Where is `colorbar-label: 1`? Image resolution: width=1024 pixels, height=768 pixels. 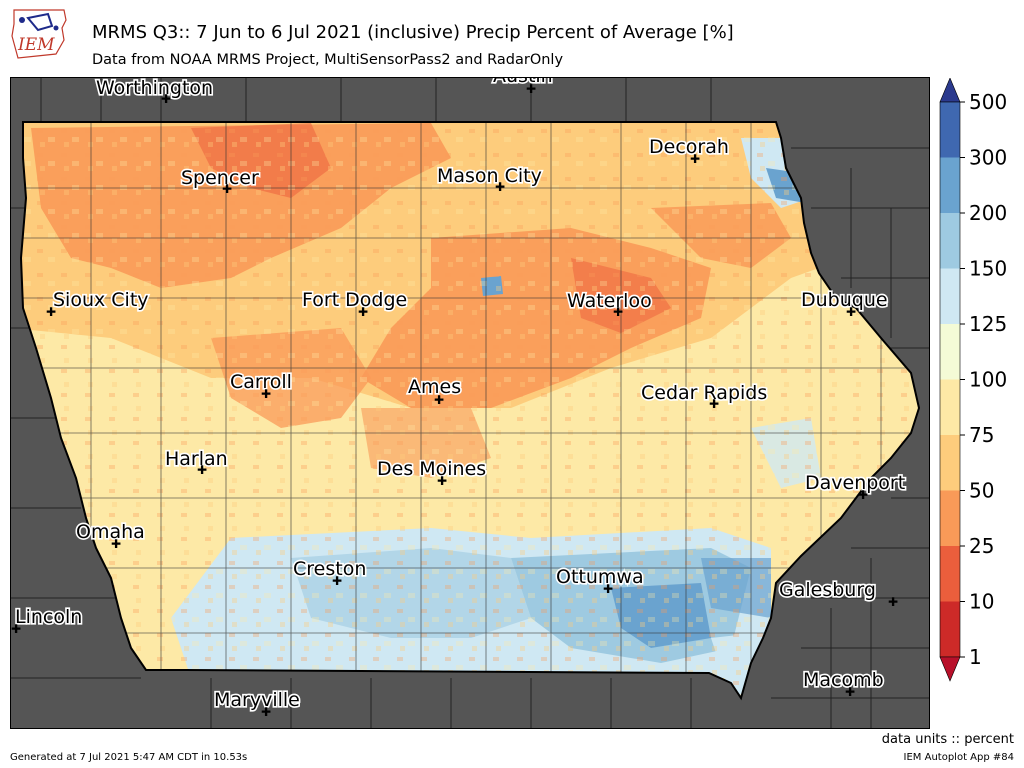
colorbar-label: 1 is located at coordinates (975, 657).